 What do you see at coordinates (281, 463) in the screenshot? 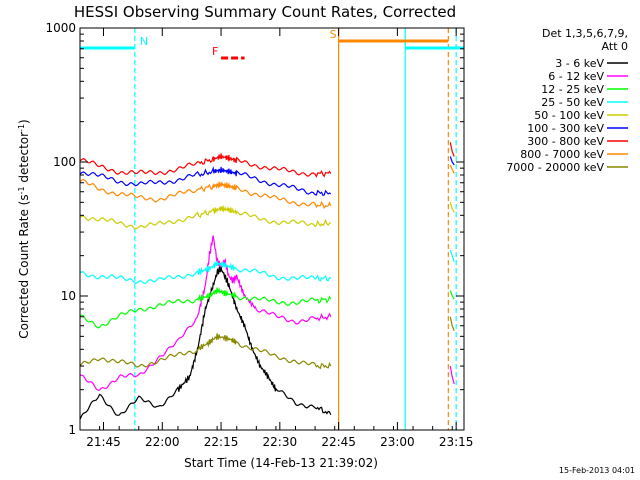
I see `x-axis-label: Start Time (14-Feb-13 21:39:02)` at bounding box center [281, 463].